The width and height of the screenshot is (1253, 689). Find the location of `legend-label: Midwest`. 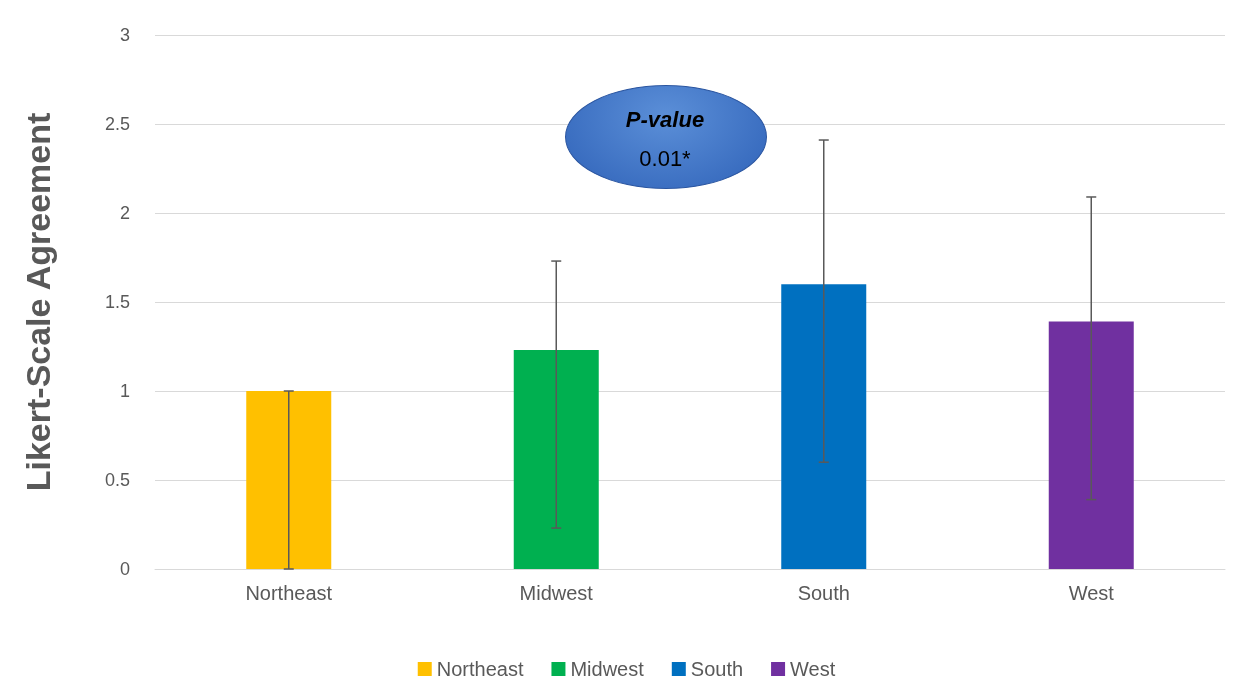

legend-label: Midwest is located at coordinates (607, 669).